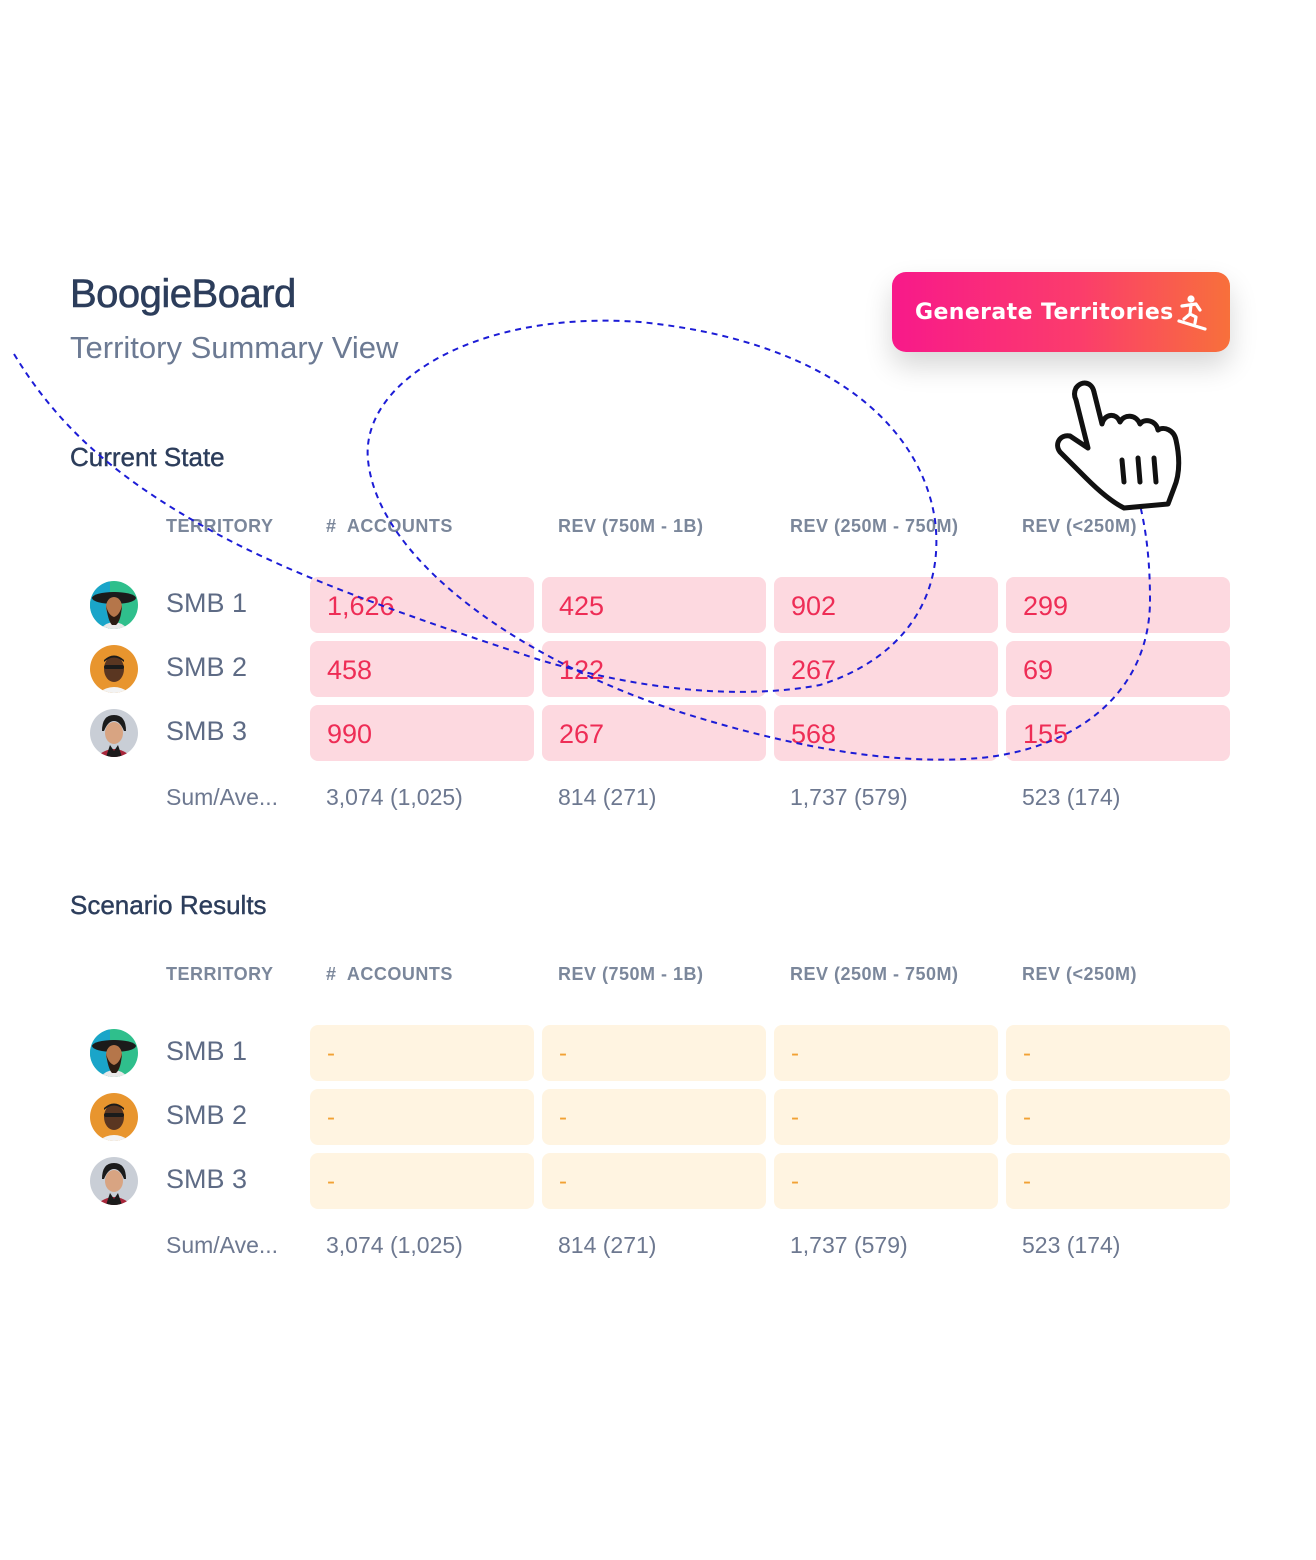 The width and height of the screenshot is (1316, 1560). Describe the element at coordinates (1192, 313) in the screenshot. I see `snowboarder-icon` at that location.